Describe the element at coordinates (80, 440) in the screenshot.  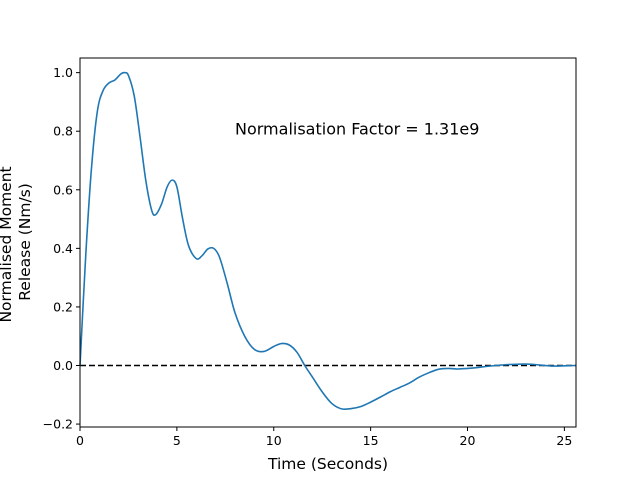
I see `x-tick-label: 0` at that location.